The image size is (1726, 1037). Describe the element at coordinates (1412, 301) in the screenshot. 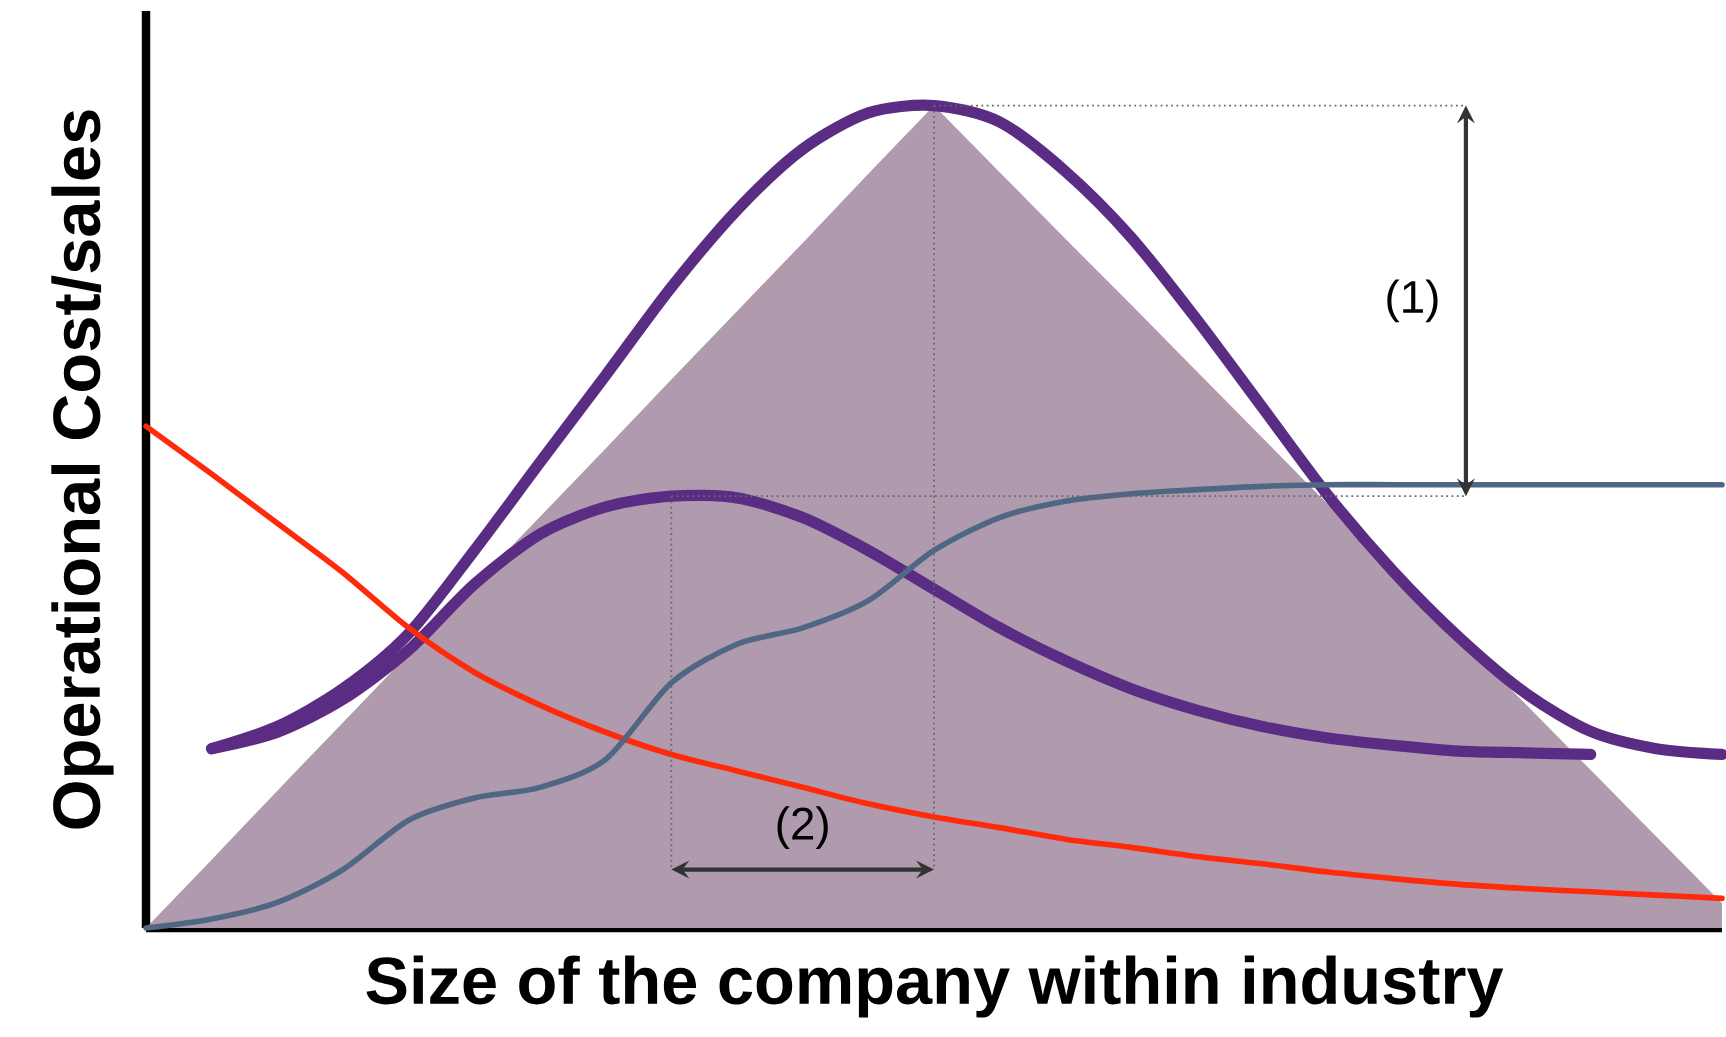

I see `annotation: (1)` at that location.